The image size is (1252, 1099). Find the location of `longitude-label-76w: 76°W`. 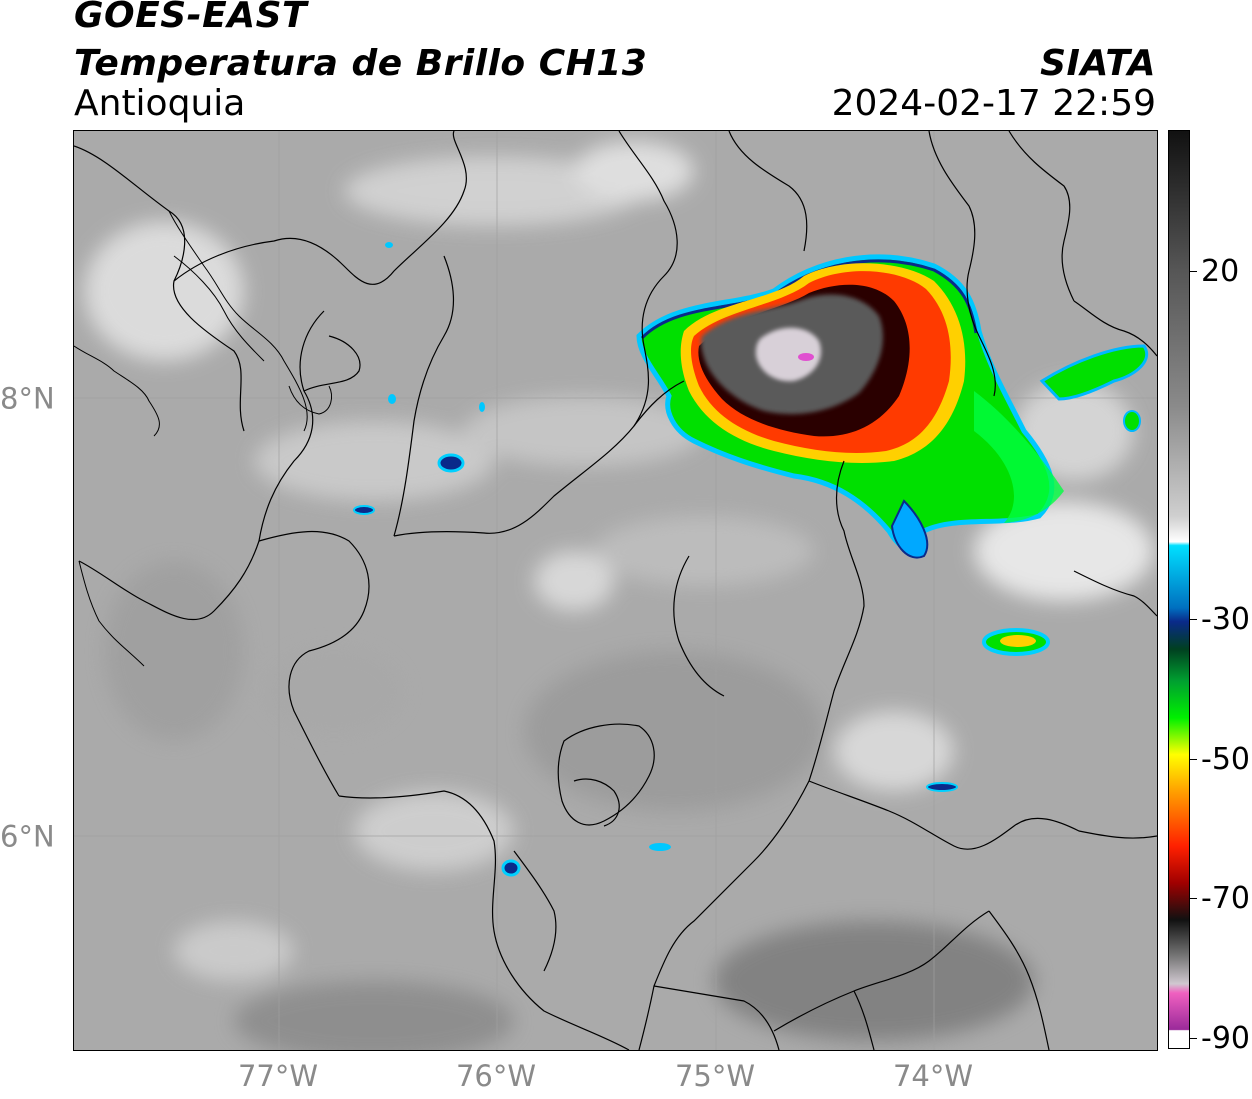

longitude-label-76w: 76°W is located at coordinates (496, 1076).